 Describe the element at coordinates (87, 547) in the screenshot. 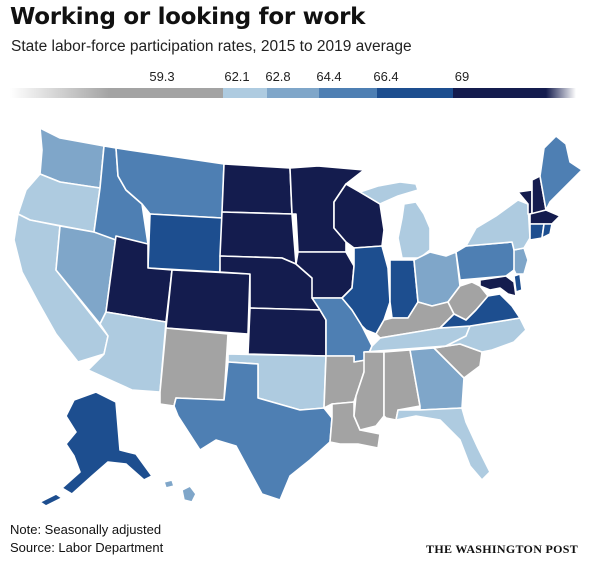

I see `source-text: Source: Labor Department` at that location.